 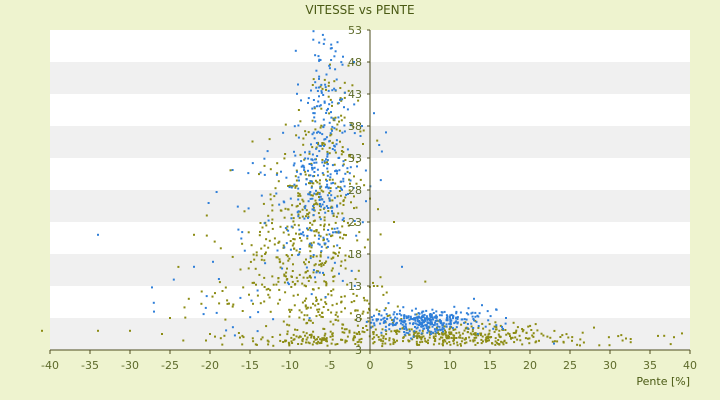 I want to click on y-tick-label: 28, so click(x=355, y=190).